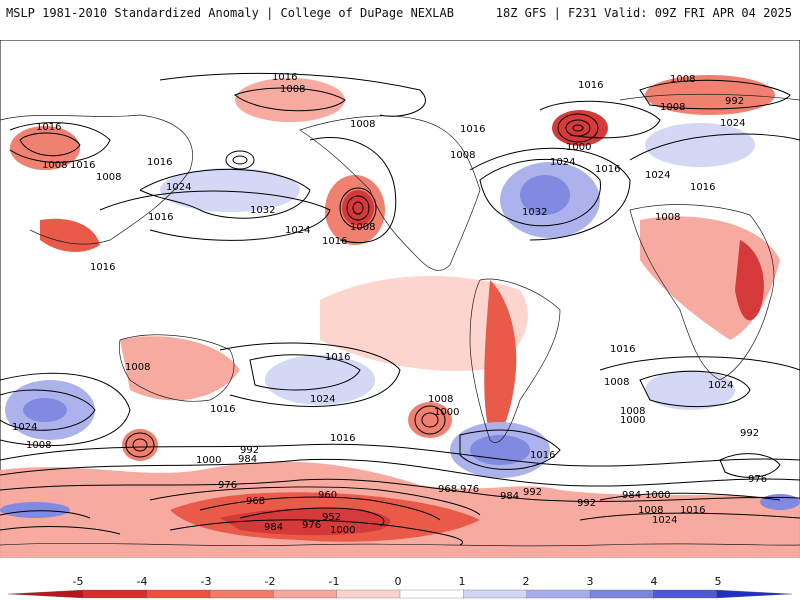 The image size is (800, 600). Describe the element at coordinates (718, 581) in the screenshot. I see `colorbar-tick-label: 5` at that location.